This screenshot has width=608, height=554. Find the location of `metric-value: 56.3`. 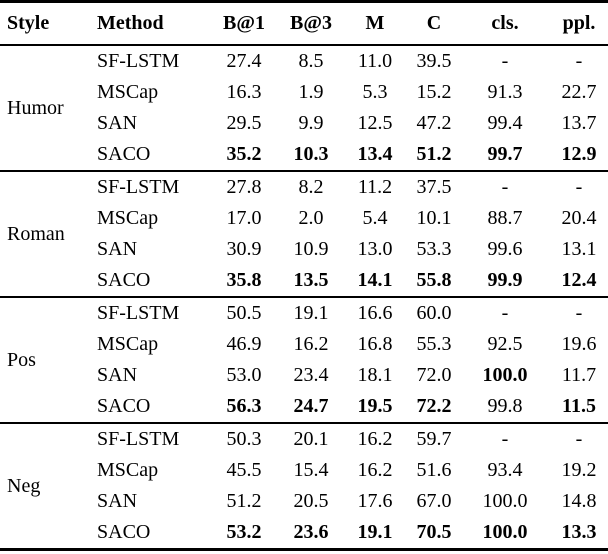

metric-value: 56.3 is located at coordinates (244, 406).